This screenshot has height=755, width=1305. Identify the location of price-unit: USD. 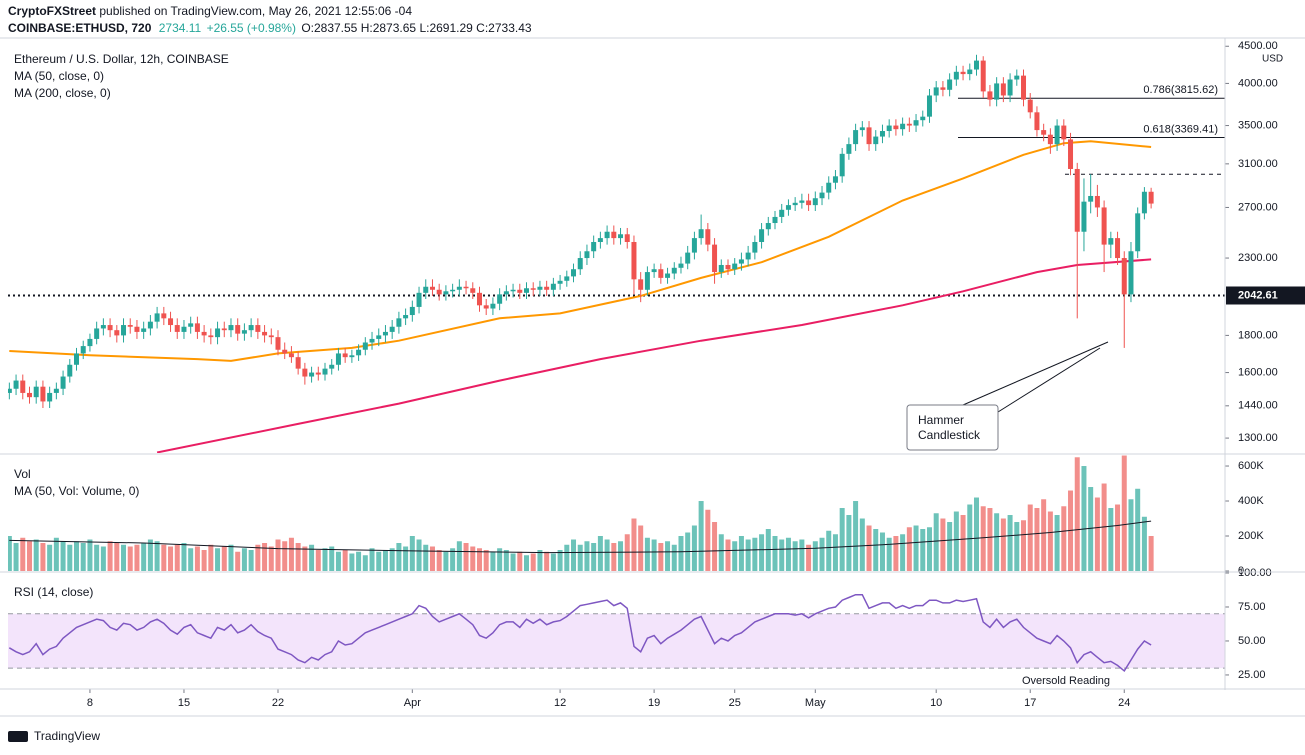
(1272, 59).